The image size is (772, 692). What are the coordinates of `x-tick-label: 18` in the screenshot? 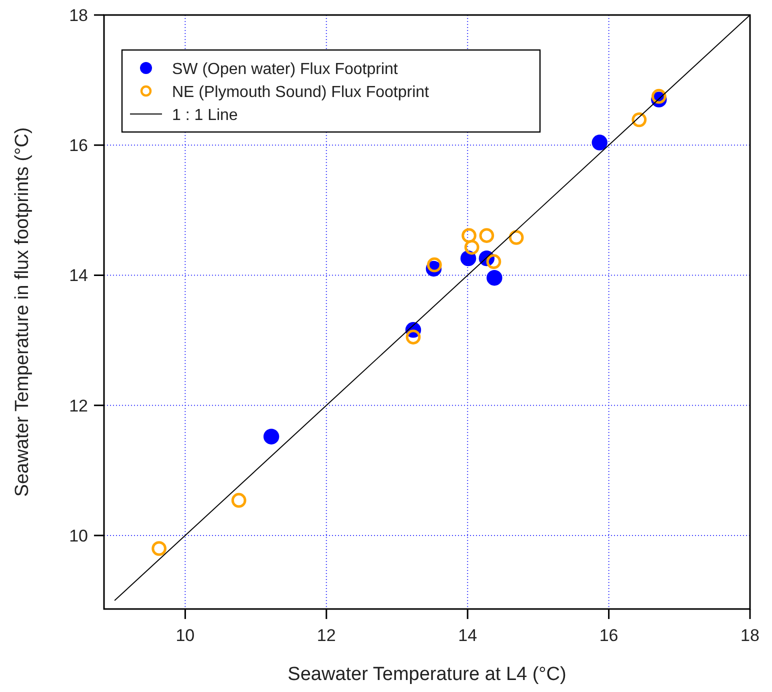 It's located at (750, 635).